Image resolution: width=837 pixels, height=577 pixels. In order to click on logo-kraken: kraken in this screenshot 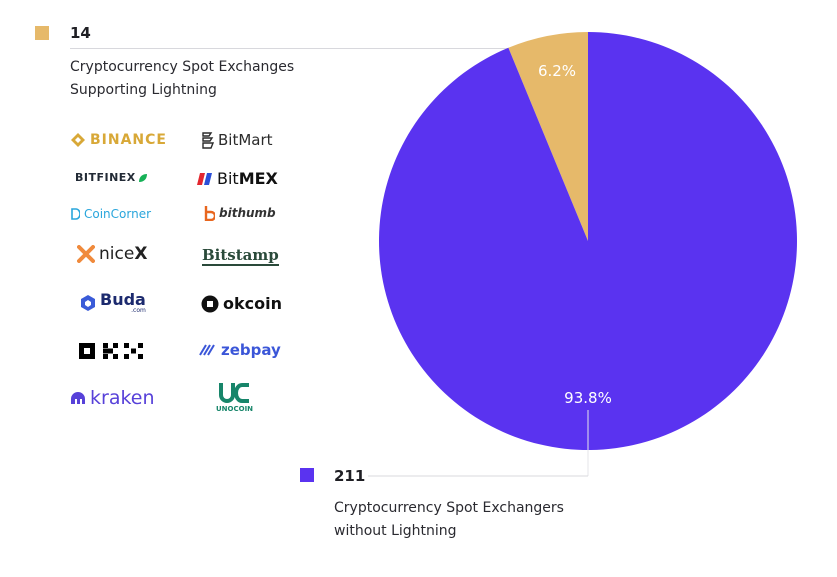, I will do `click(112, 398)`.